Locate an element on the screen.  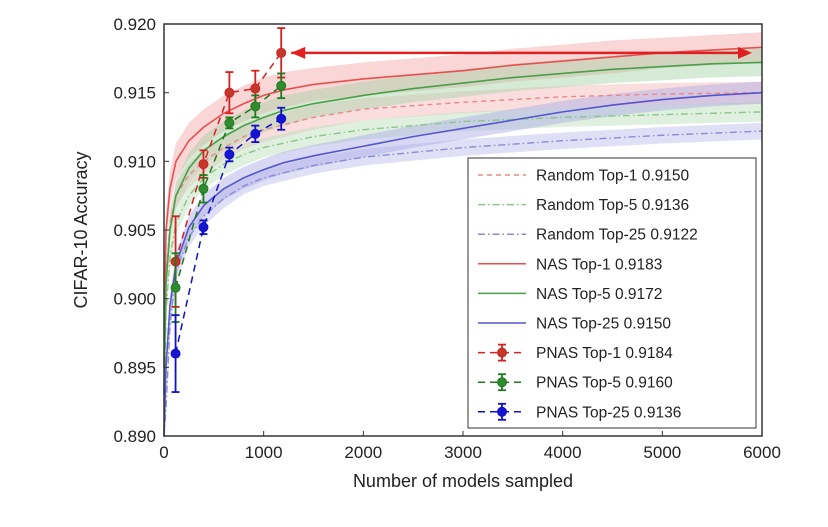
y-tick-label: 0.920 is located at coordinates (134, 24).